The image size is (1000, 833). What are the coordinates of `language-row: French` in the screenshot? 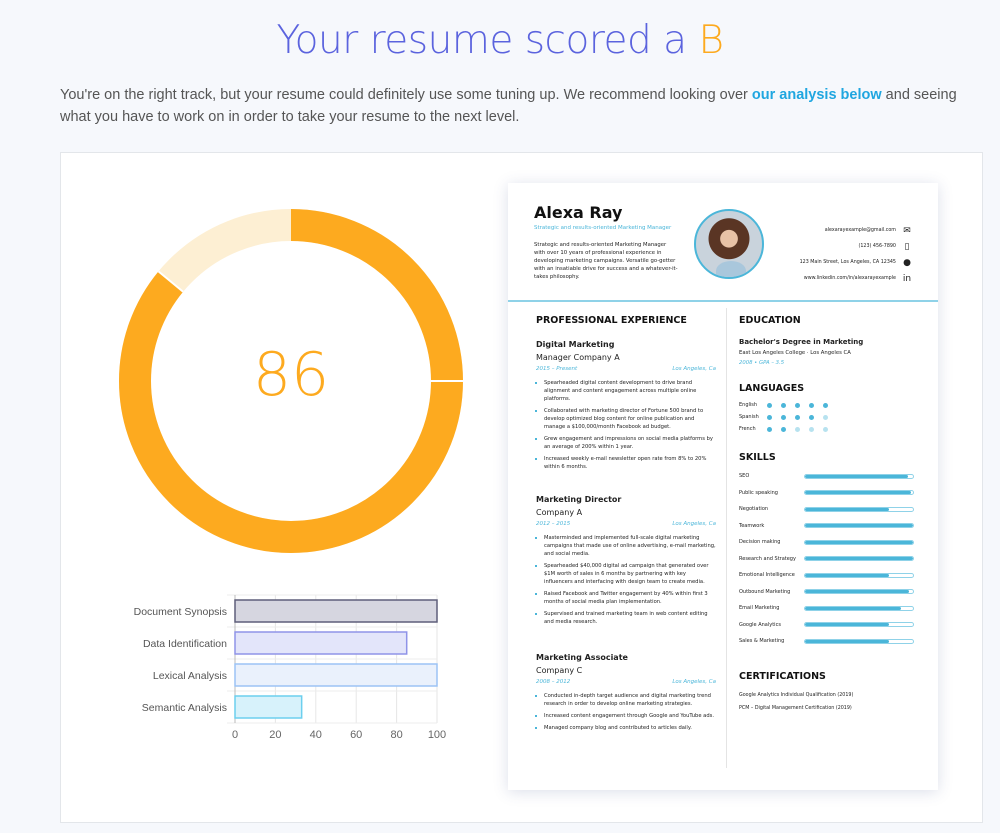 It's located at (788, 429).